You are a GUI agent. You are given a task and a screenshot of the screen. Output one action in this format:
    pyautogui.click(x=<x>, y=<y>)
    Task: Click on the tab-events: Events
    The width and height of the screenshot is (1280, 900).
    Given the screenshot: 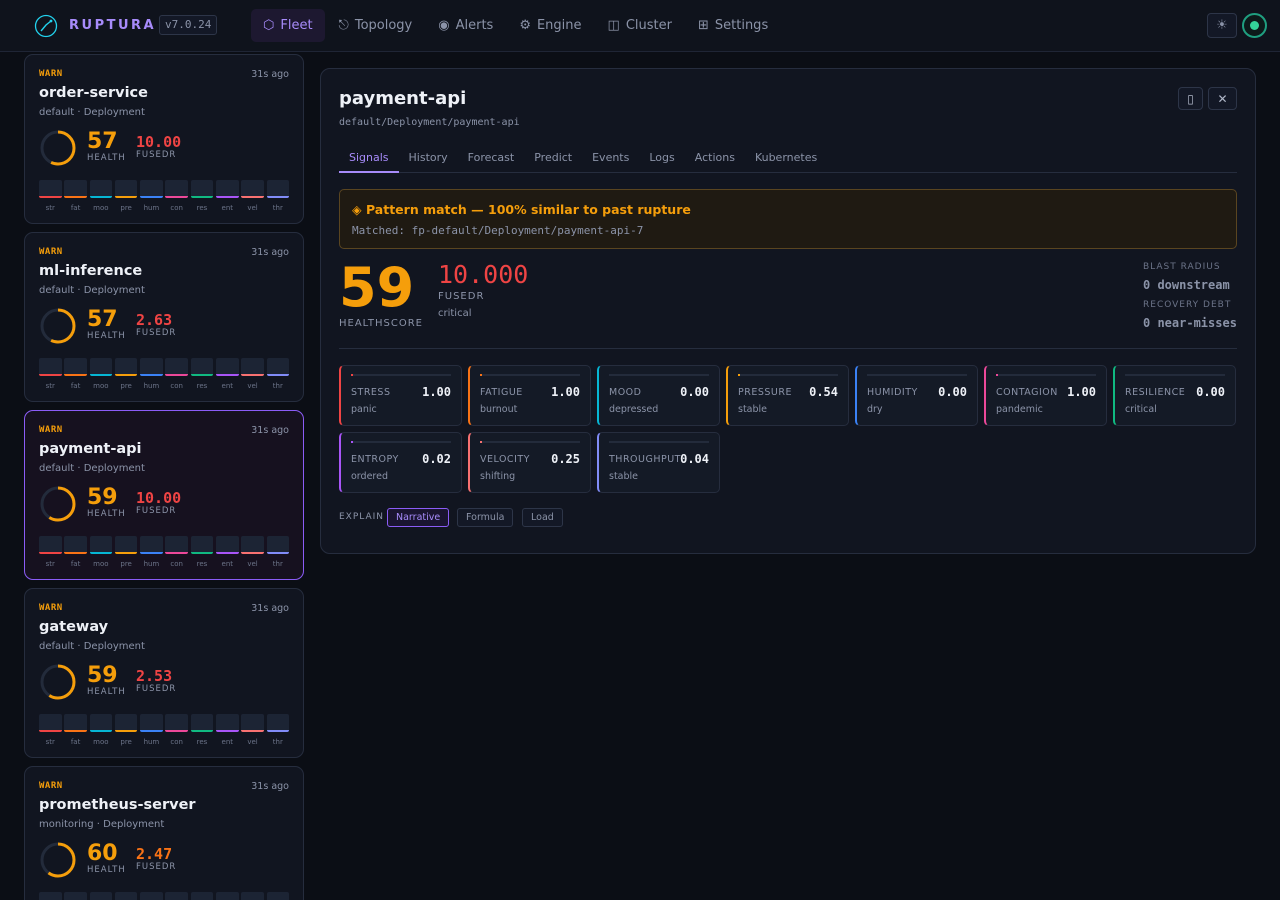 What is the action you would take?
    pyautogui.click(x=611, y=157)
    